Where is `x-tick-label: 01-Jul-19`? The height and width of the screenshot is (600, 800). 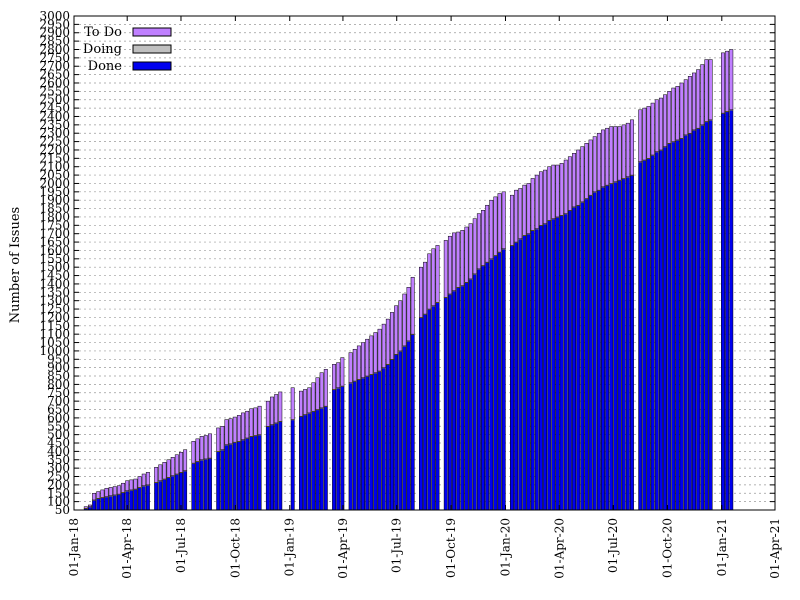 x-tick-label: 01-Jul-19 is located at coordinates (397, 545).